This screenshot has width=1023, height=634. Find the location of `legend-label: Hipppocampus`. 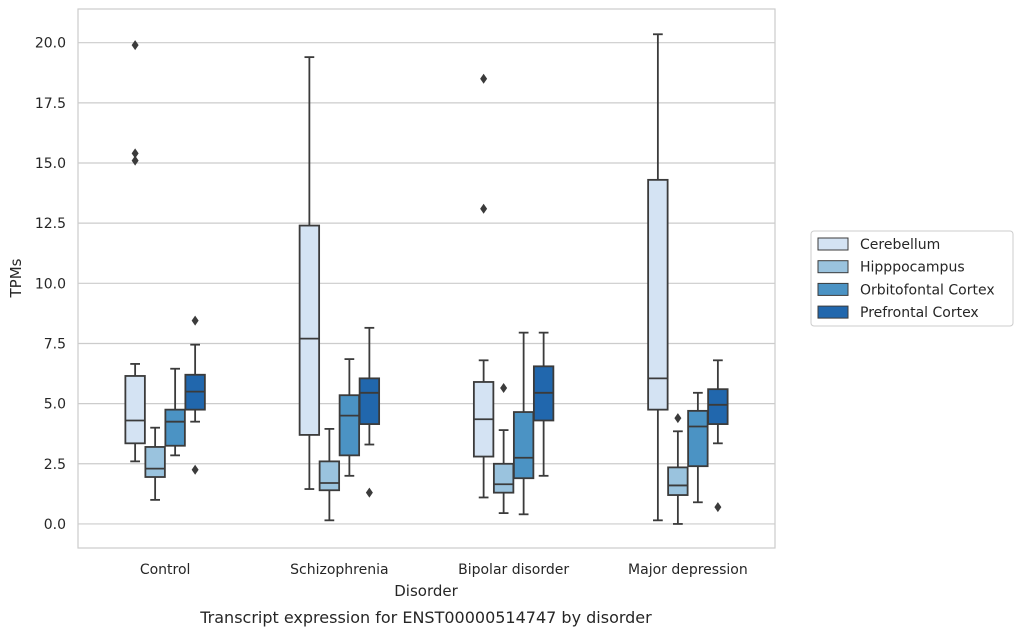

legend-label: Hipppocampus is located at coordinates (912, 268).